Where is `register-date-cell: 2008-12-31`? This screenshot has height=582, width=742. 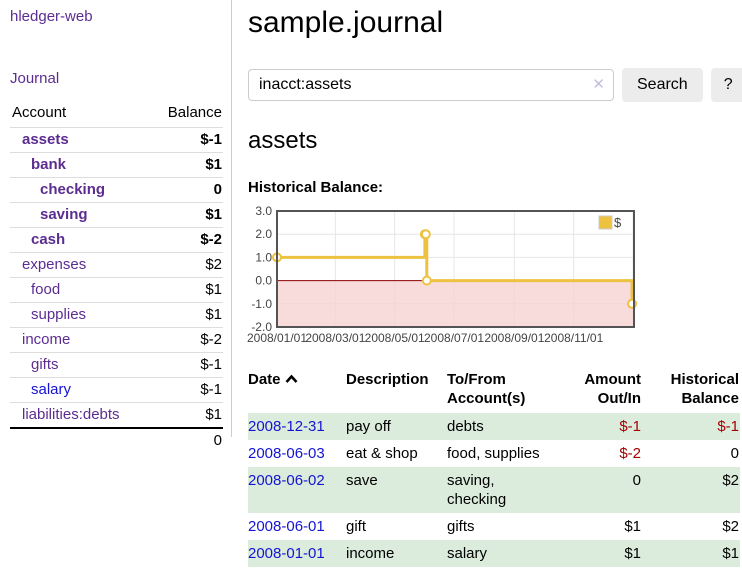 register-date-cell: 2008-12-31 is located at coordinates (297, 426).